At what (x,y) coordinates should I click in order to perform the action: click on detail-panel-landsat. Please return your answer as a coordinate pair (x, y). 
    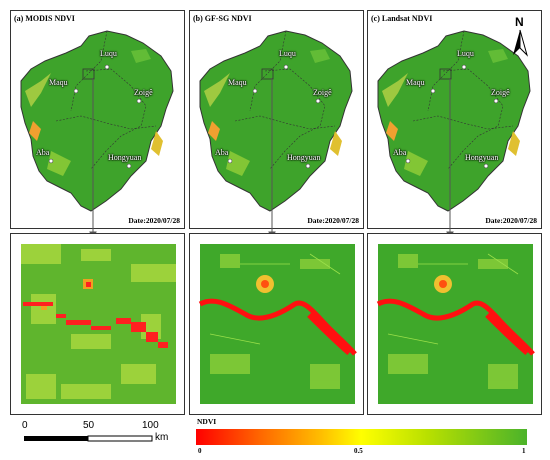
    Looking at the image, I should click on (454, 324).